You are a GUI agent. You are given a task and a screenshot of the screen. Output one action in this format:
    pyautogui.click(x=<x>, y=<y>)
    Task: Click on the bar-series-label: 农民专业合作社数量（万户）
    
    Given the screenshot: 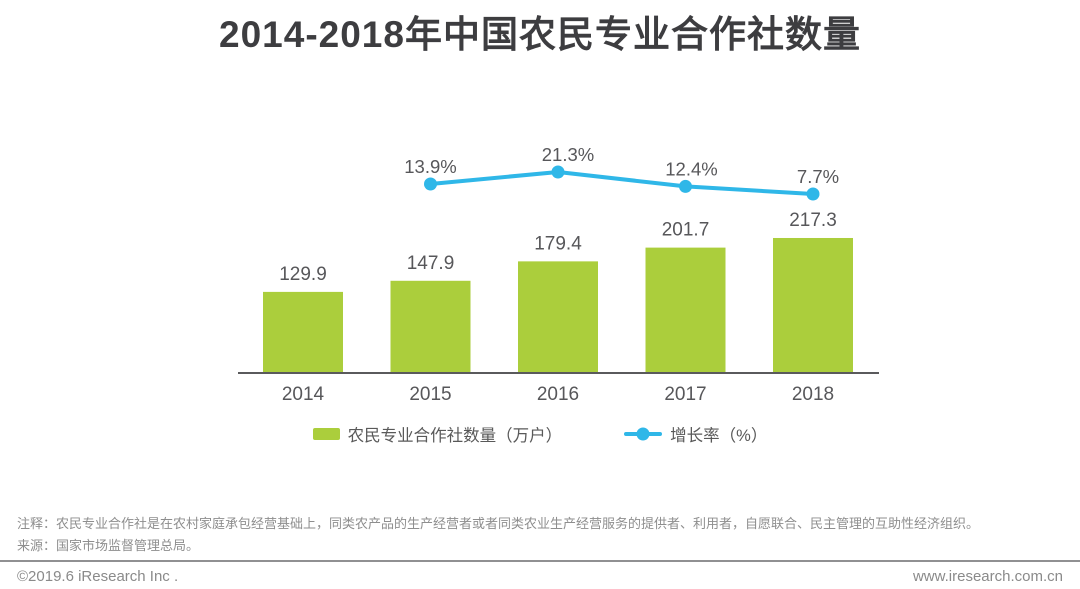 What is the action you would take?
    pyautogui.click(x=455, y=436)
    